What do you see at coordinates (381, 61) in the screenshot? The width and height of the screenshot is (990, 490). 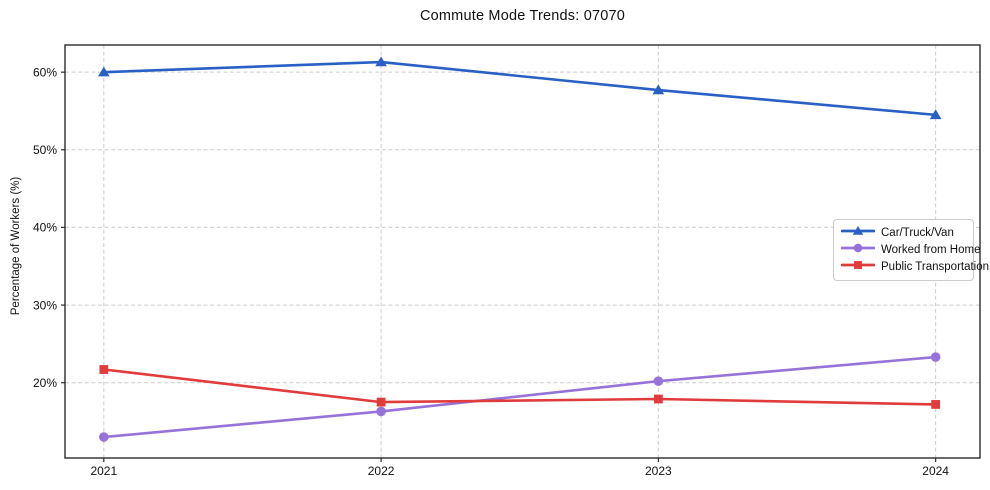 I see `car-truck-van-point-2022` at bounding box center [381, 61].